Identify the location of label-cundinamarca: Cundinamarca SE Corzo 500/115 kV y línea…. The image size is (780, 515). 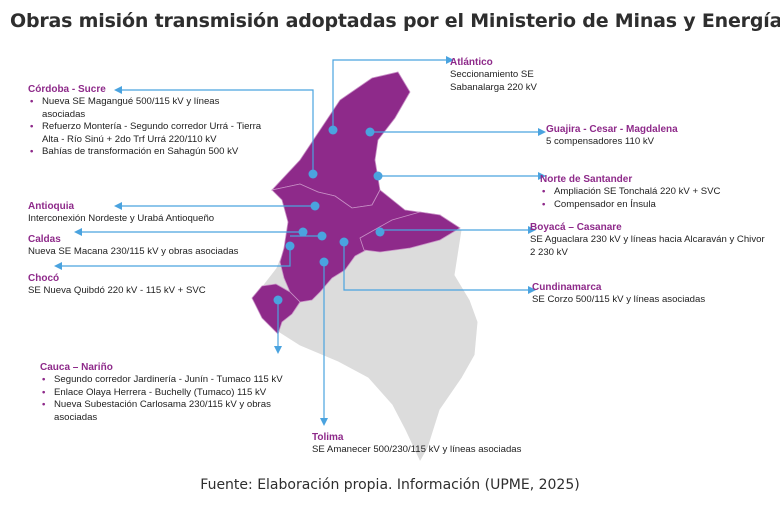
(647, 294).